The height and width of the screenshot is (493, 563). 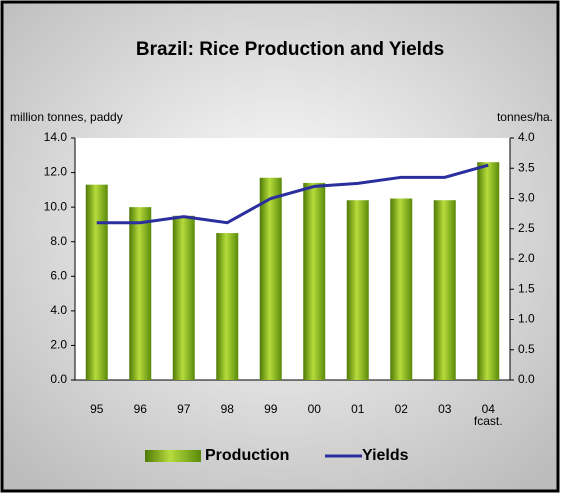 I want to click on y-axis-label: million tonnes, paddy, so click(x=66, y=117).